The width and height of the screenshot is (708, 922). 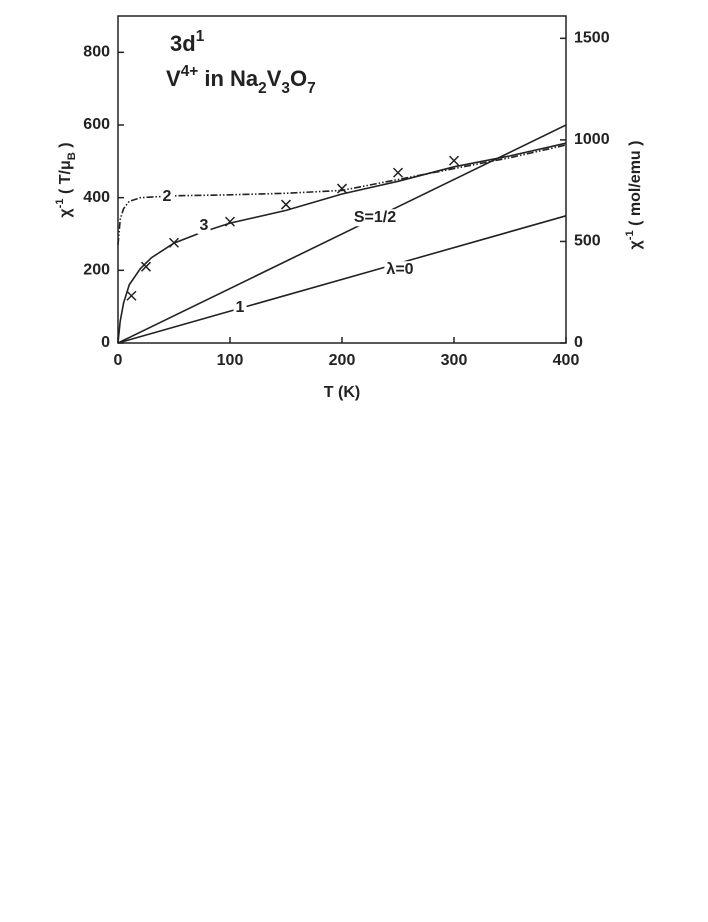 What do you see at coordinates (105, 342) in the screenshot?
I see `y-tick-label: 0` at bounding box center [105, 342].